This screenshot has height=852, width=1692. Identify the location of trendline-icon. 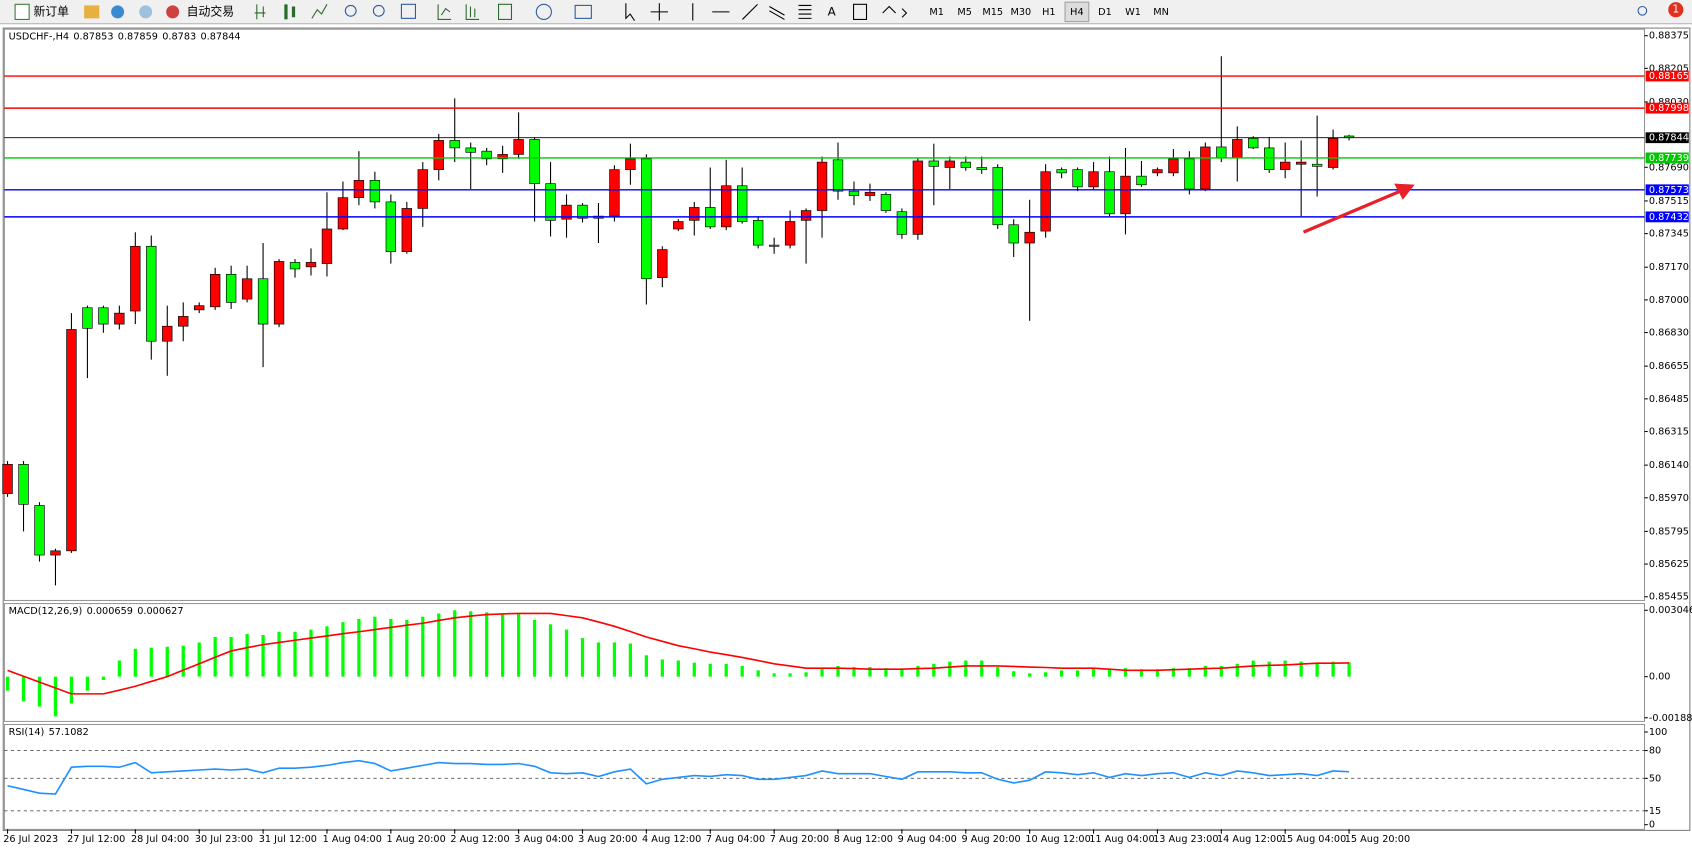
(750, 11).